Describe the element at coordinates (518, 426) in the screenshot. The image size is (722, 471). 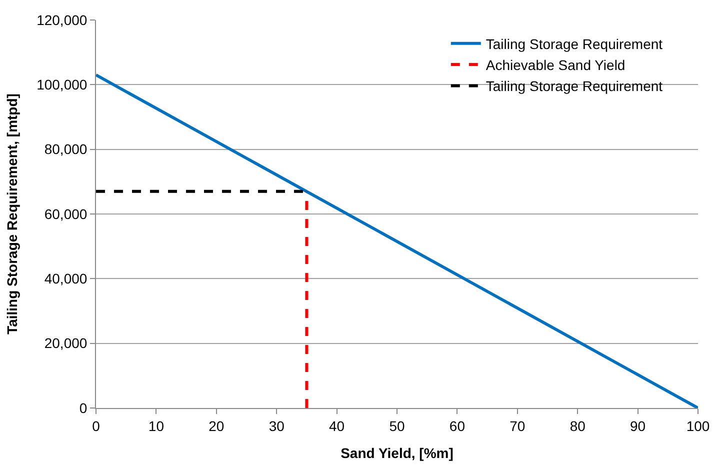
I see `x-tick-label: 70` at that location.